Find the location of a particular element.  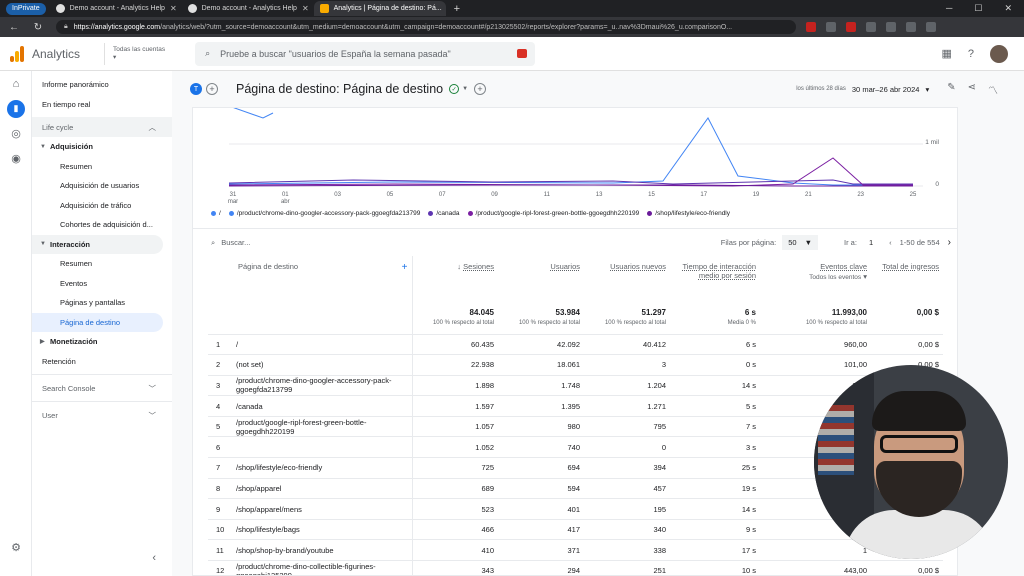

nav-item-user-acquisition: Adquisición de usuarios is located at coordinates (102, 186).